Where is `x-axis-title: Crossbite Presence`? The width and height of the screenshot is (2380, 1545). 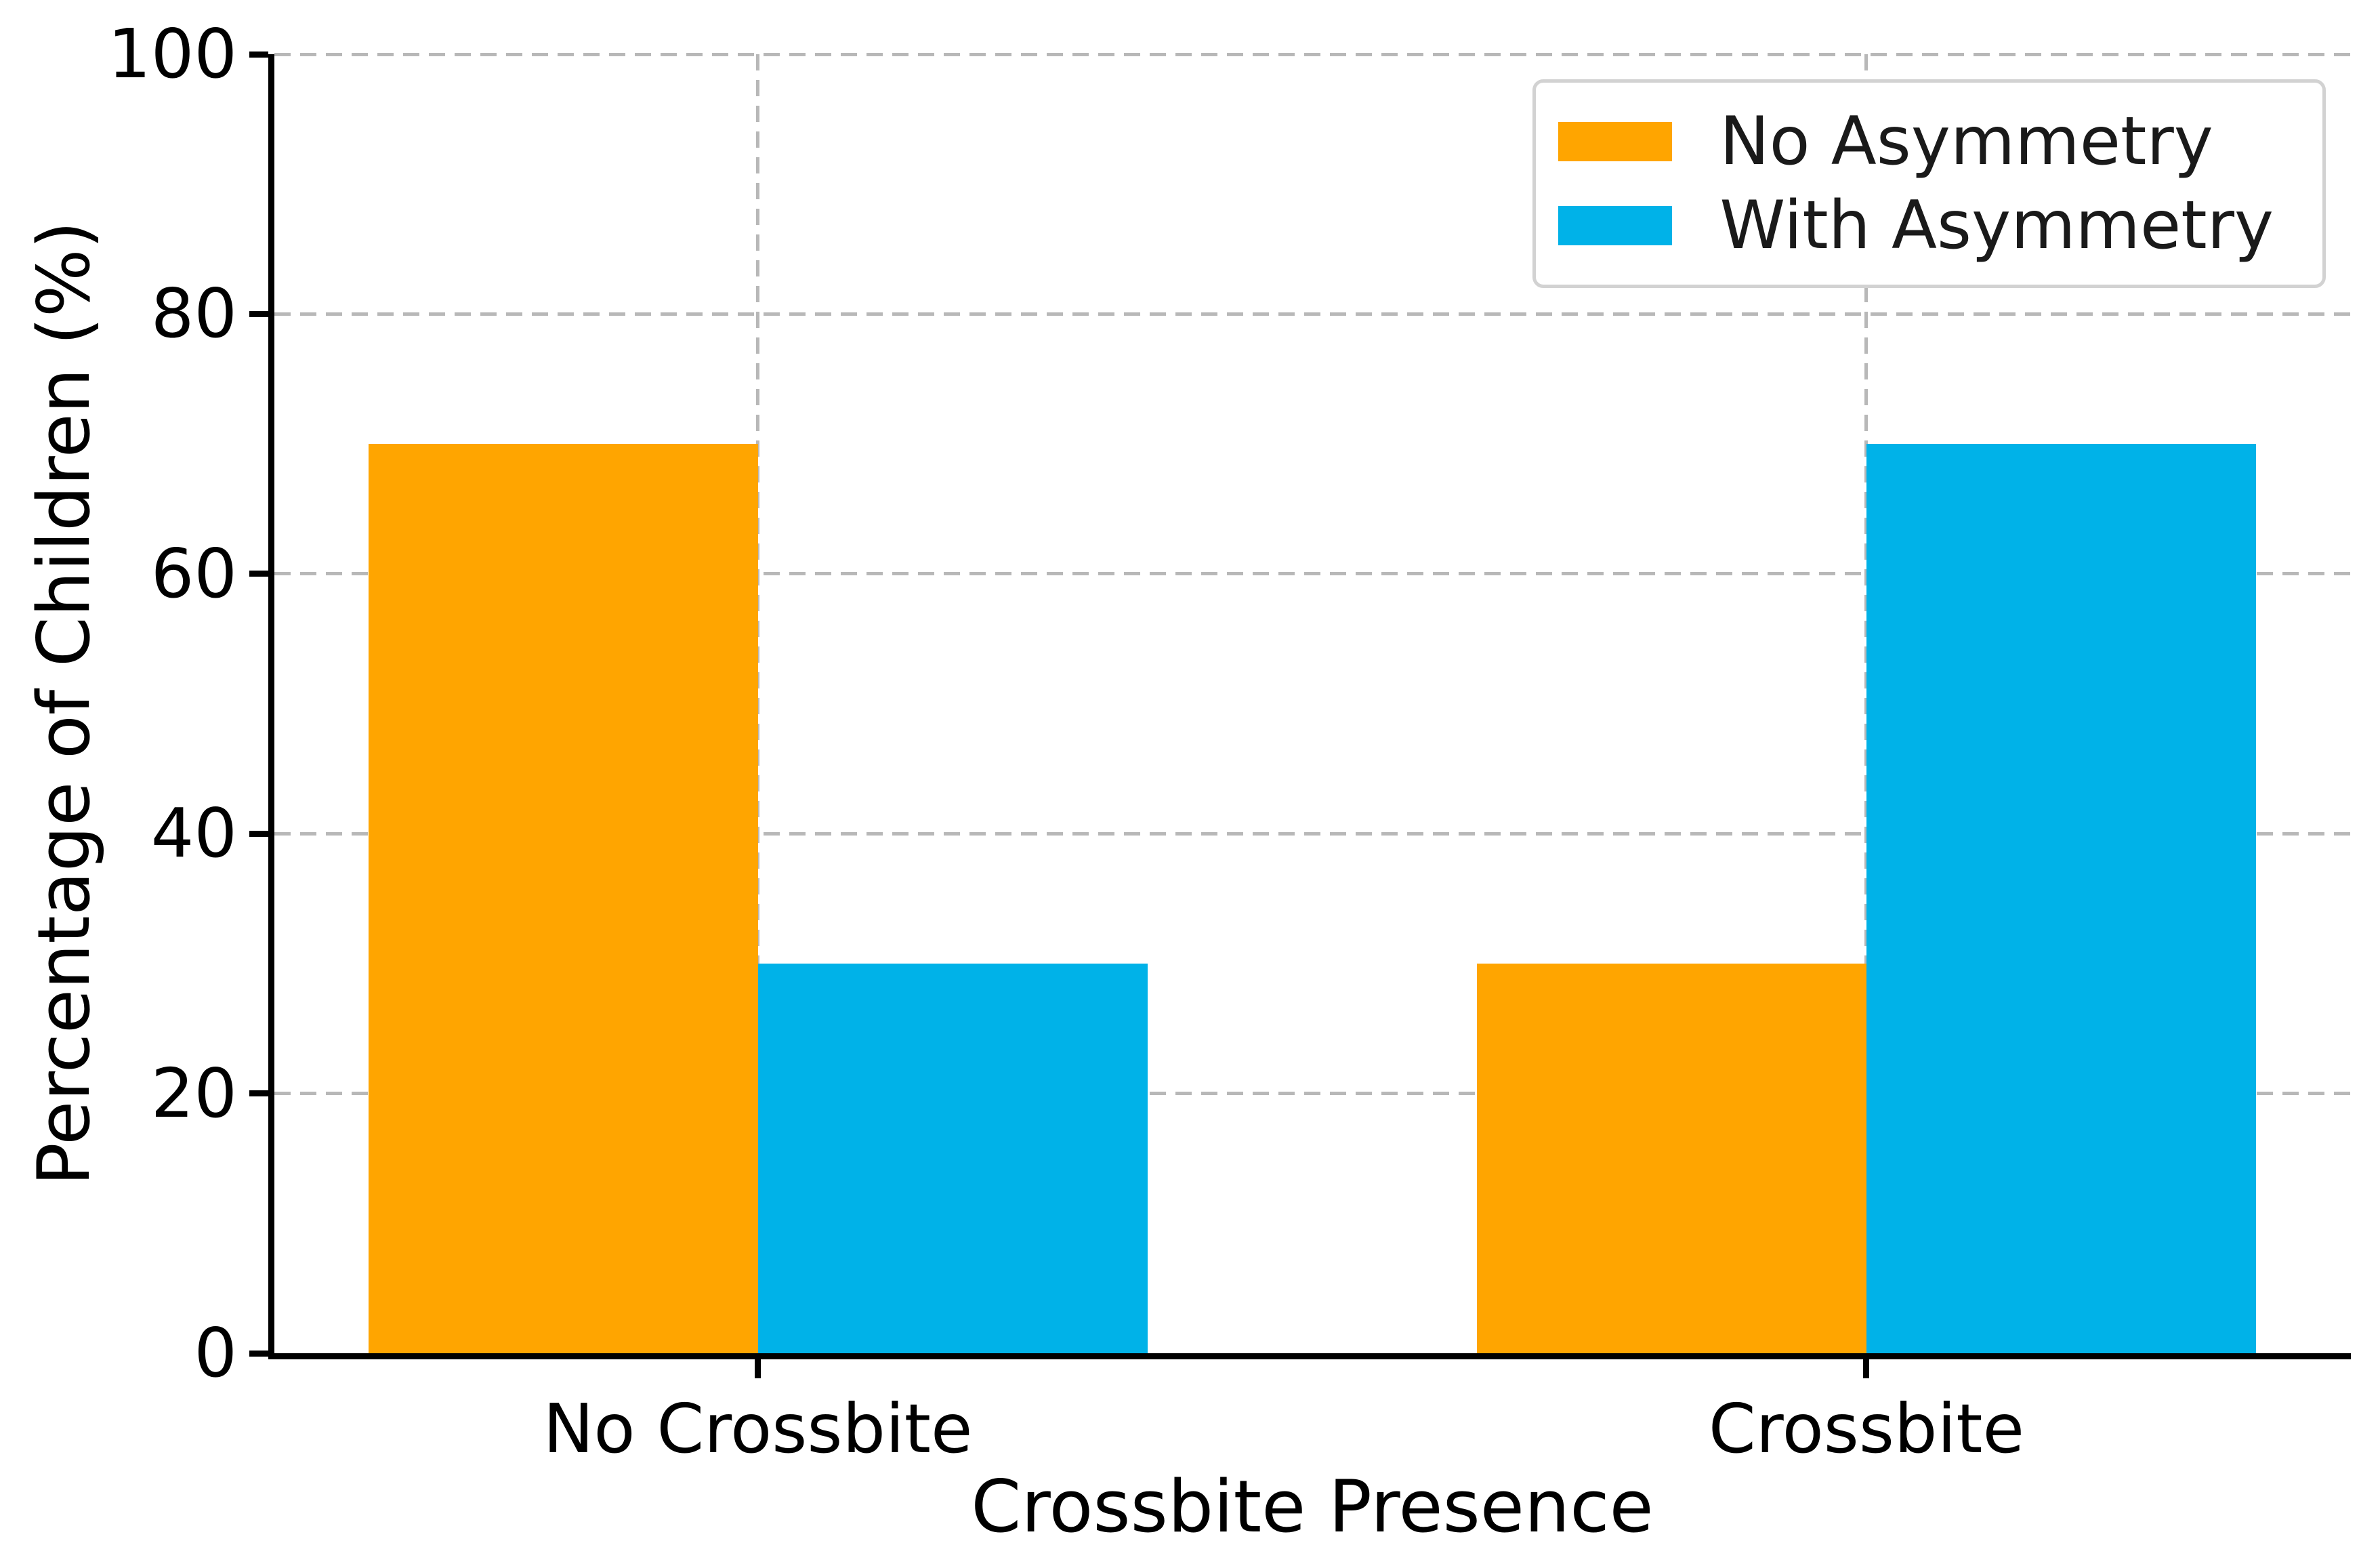
x-axis-title: Crossbite Presence is located at coordinates (1312, 1505).